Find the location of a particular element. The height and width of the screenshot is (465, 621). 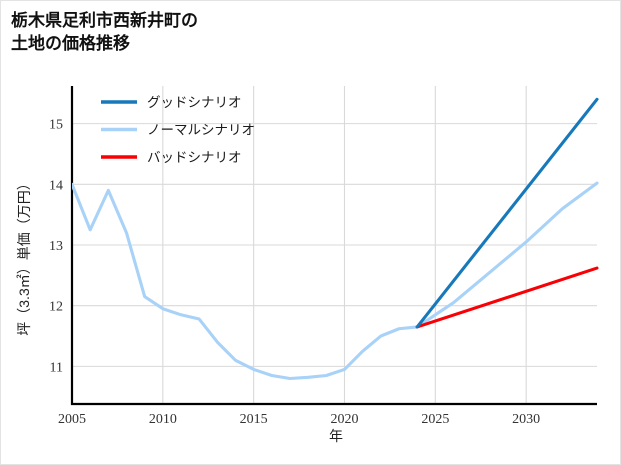

x-tick-label: 2030 is located at coordinates (526, 419).